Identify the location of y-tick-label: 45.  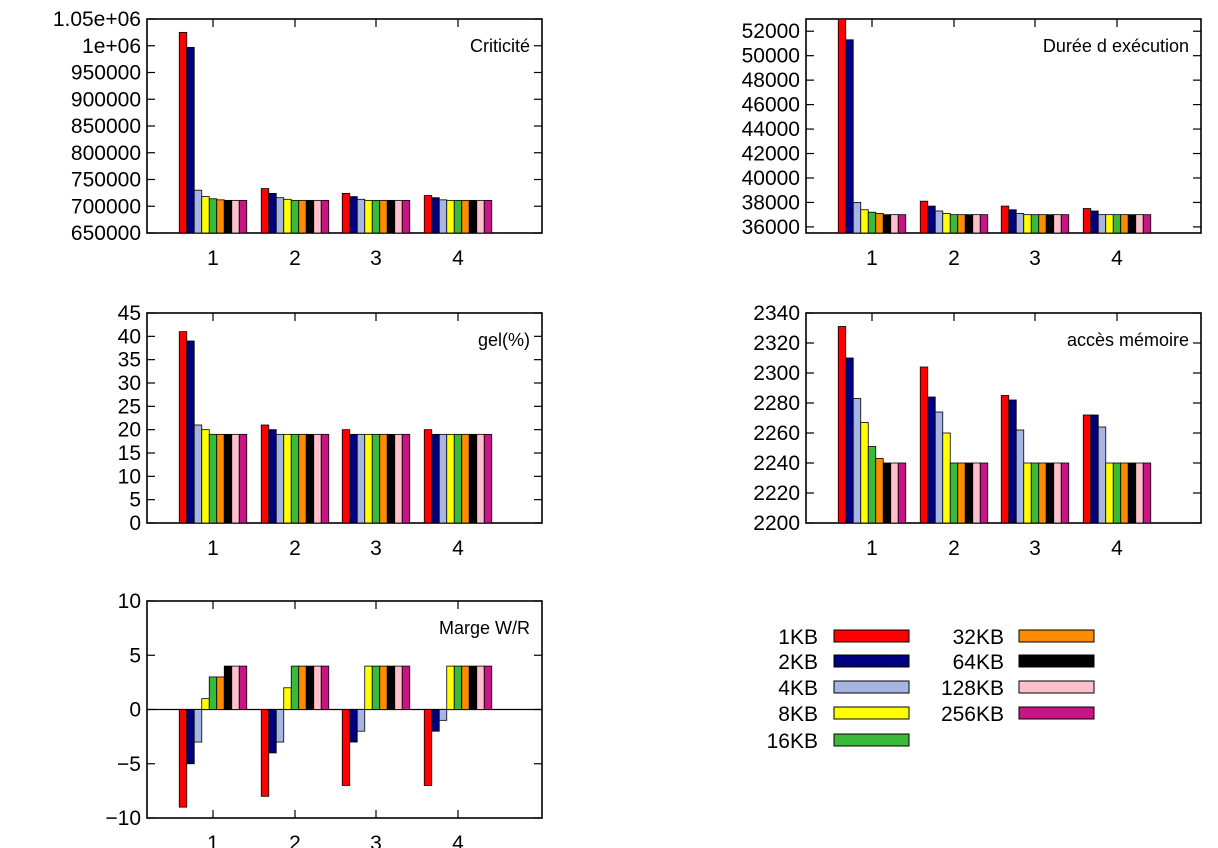
(129, 313).